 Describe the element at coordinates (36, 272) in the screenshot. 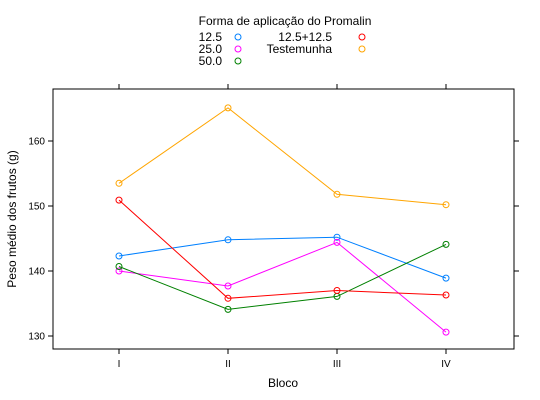

I see `y-tick-label: 140` at that location.